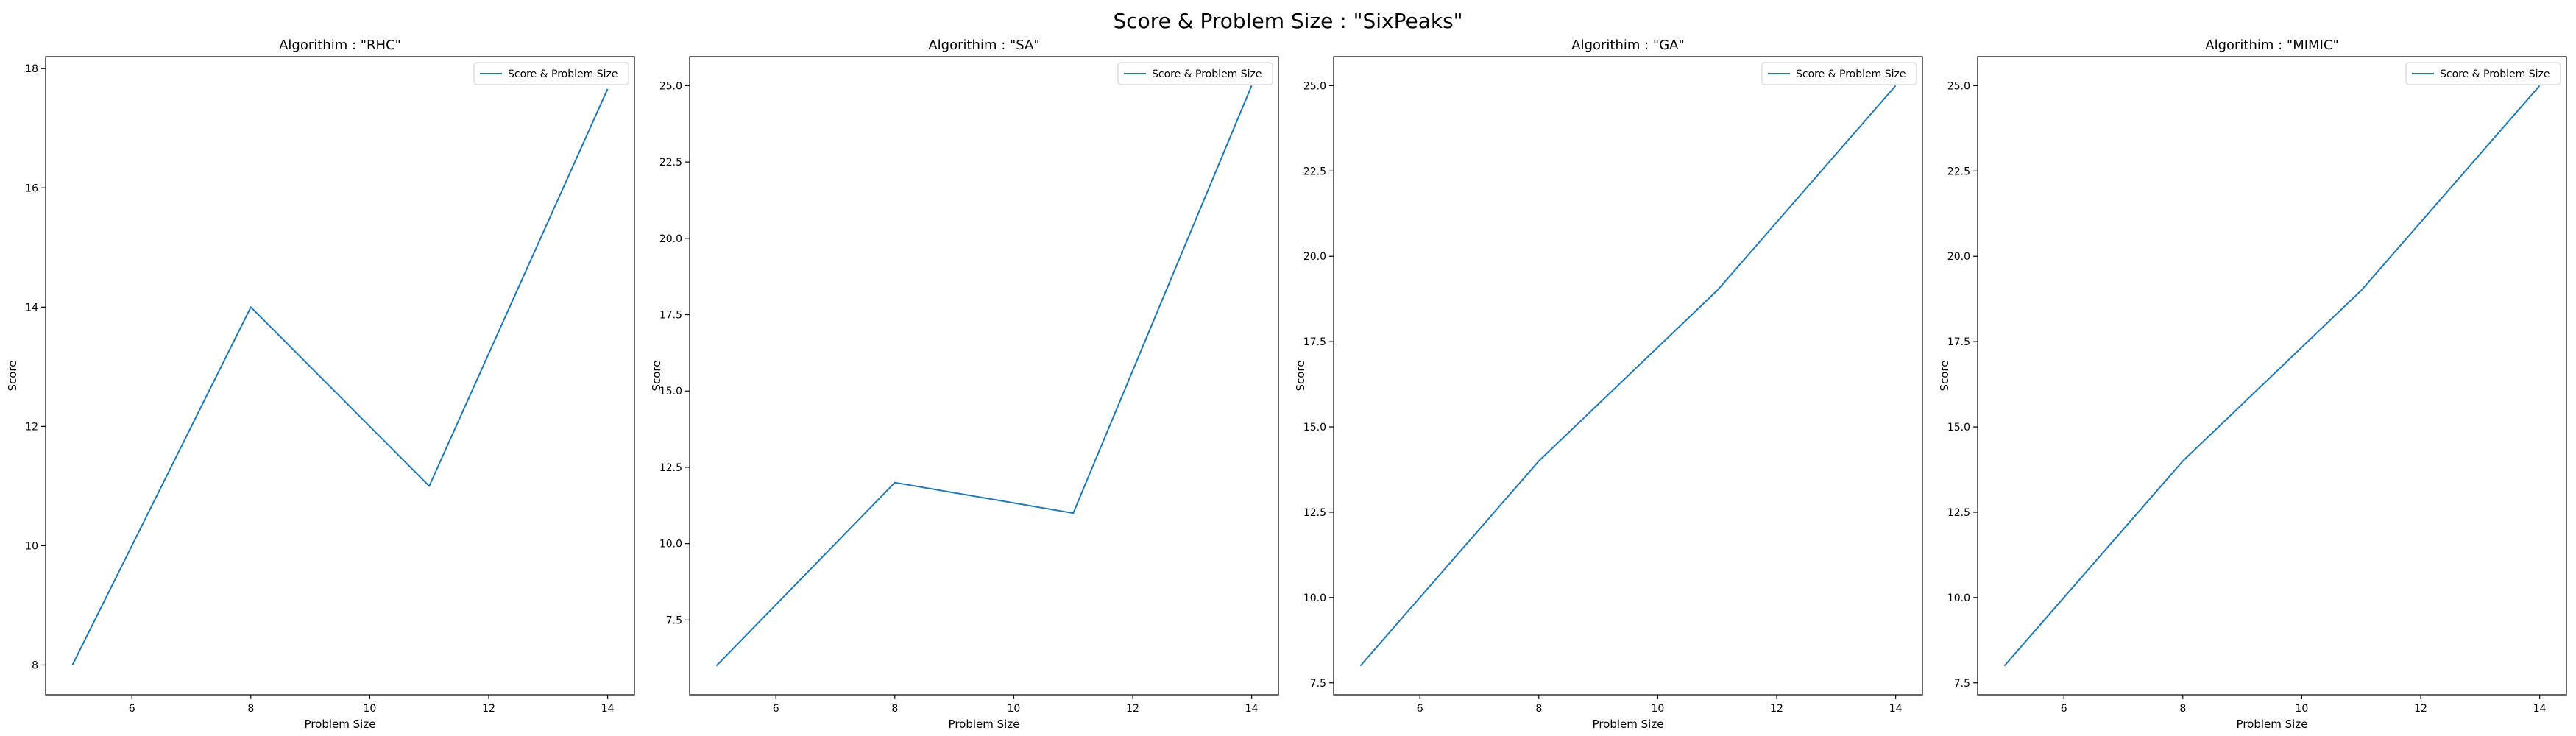 Image resolution: width=2576 pixels, height=736 pixels. Describe the element at coordinates (2271, 45) in the screenshot. I see `subplot-title: Algorithim : "MIMIC"` at that location.